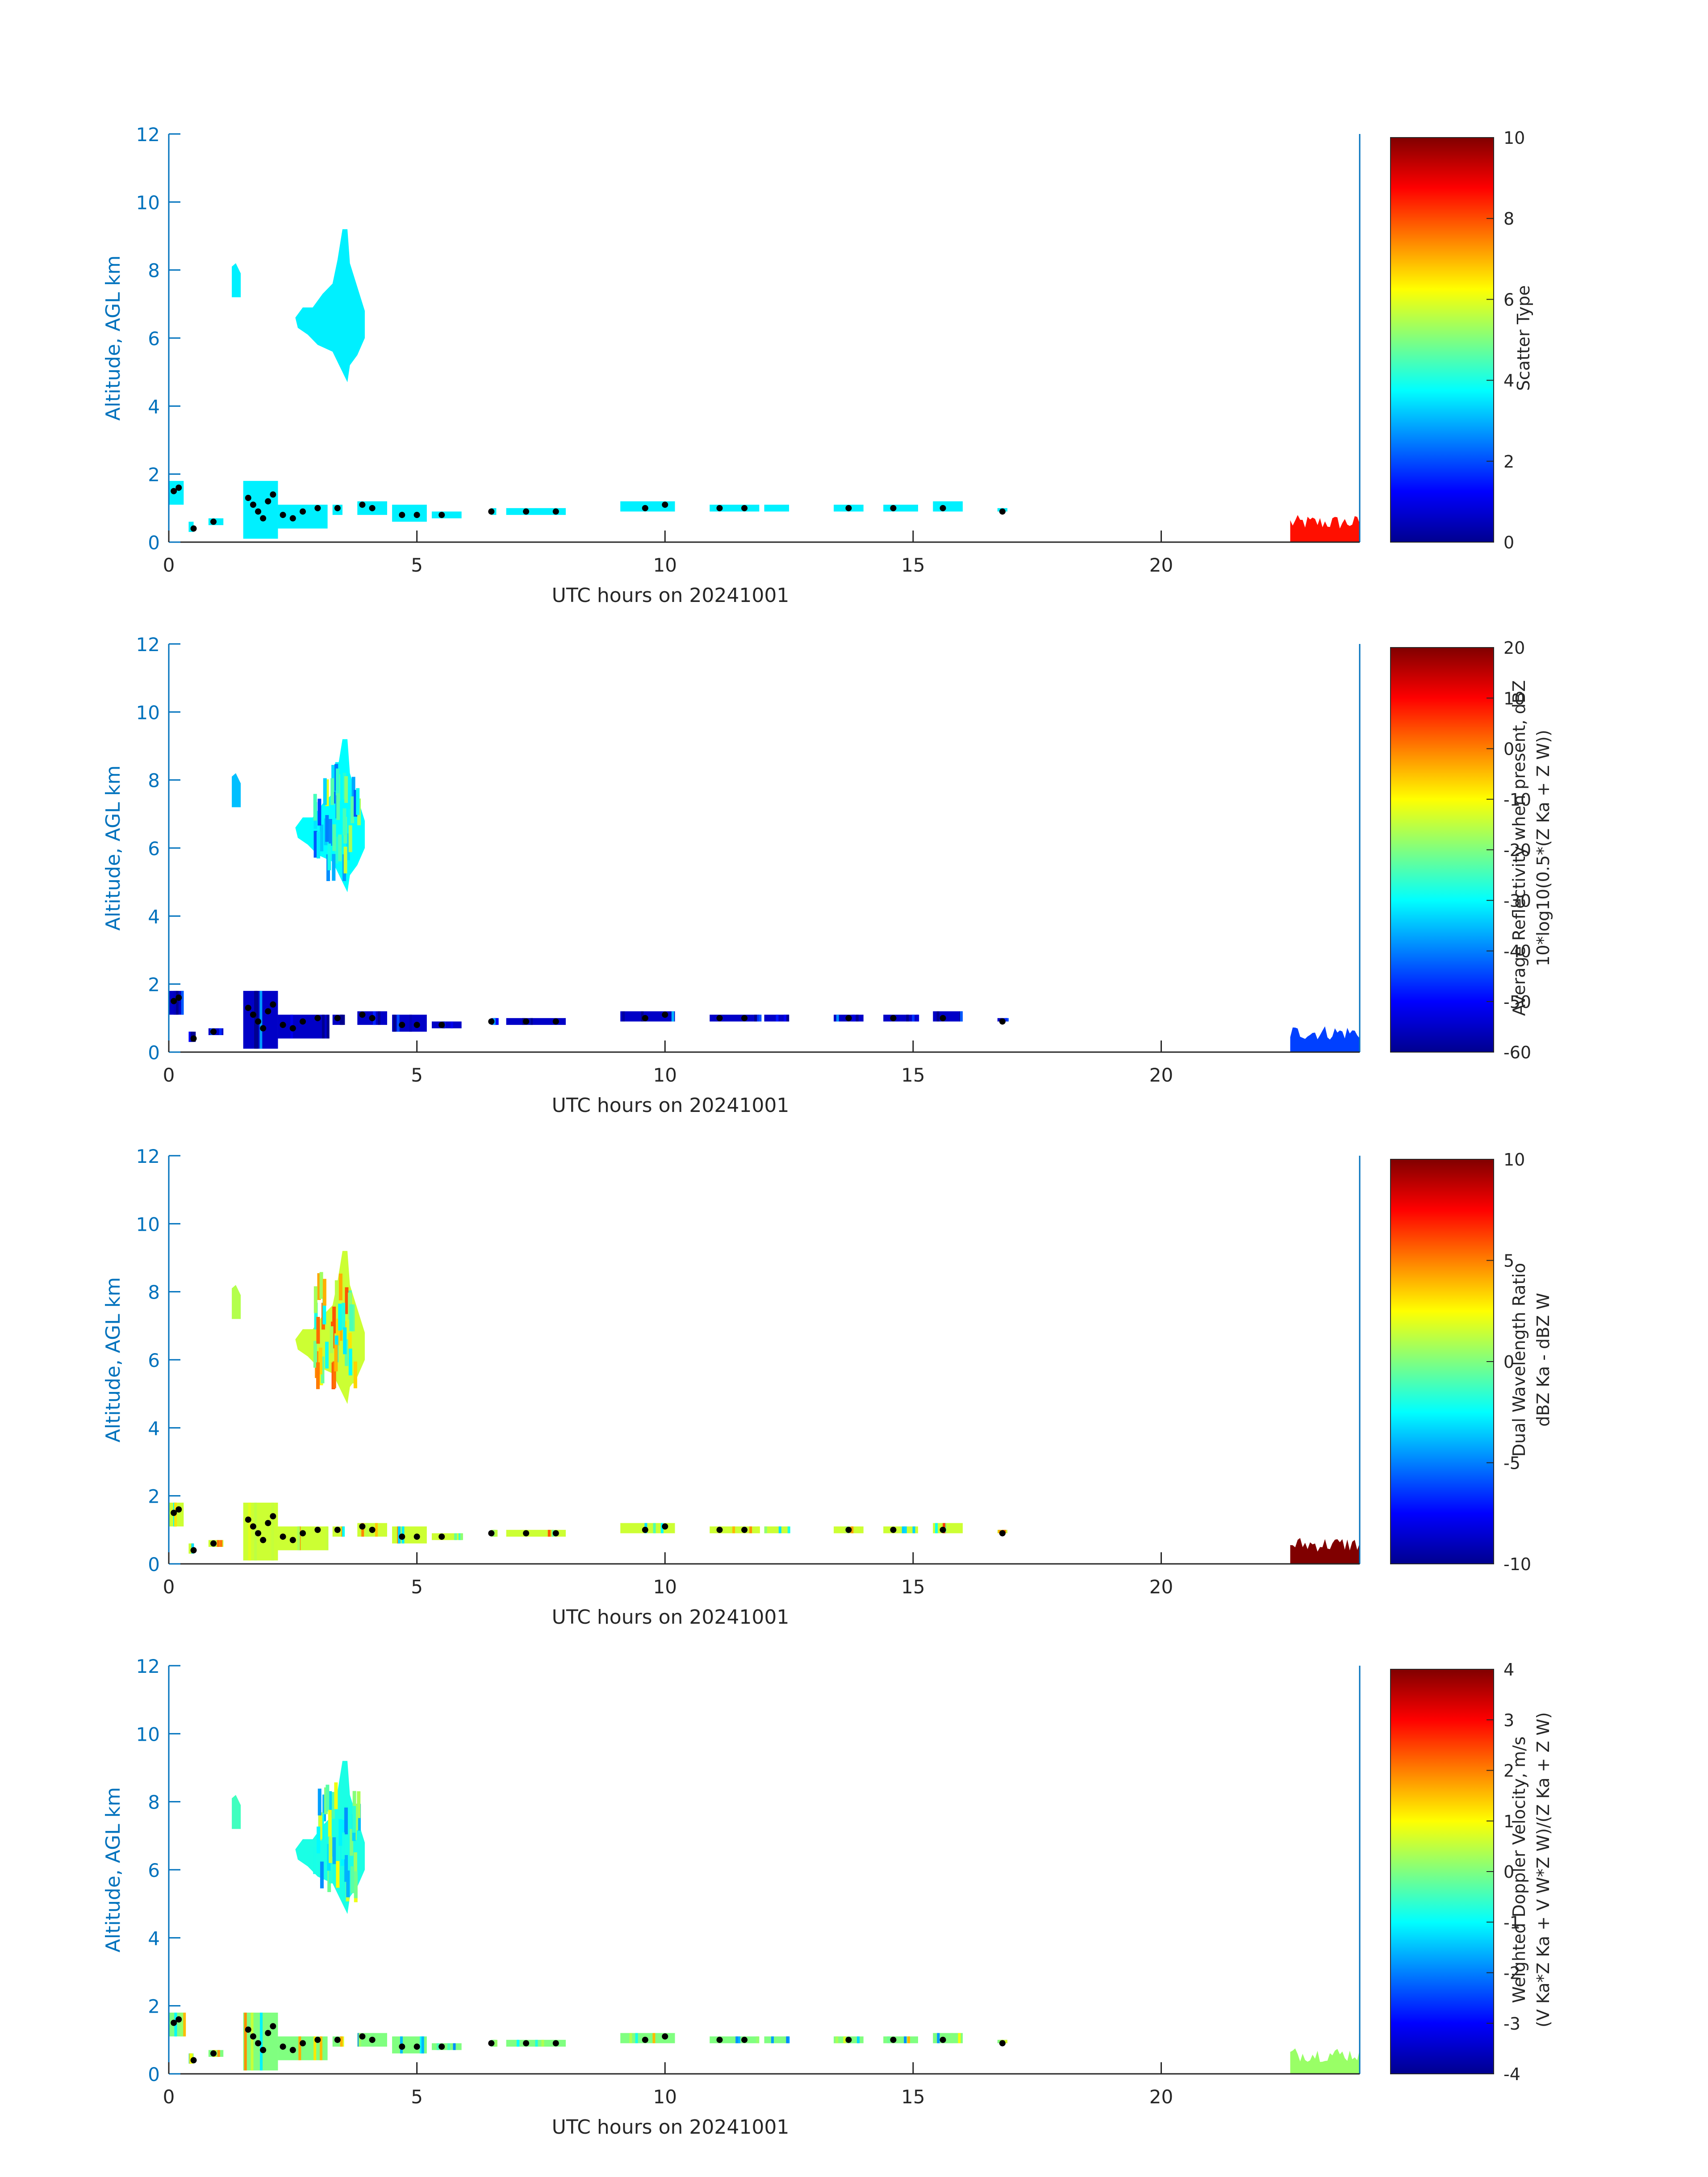 Image resolution: width=1708 pixels, height=2177 pixels. What do you see at coordinates (1511, 2024) in the screenshot?
I see `colorbar-tick-label: -3` at bounding box center [1511, 2024].